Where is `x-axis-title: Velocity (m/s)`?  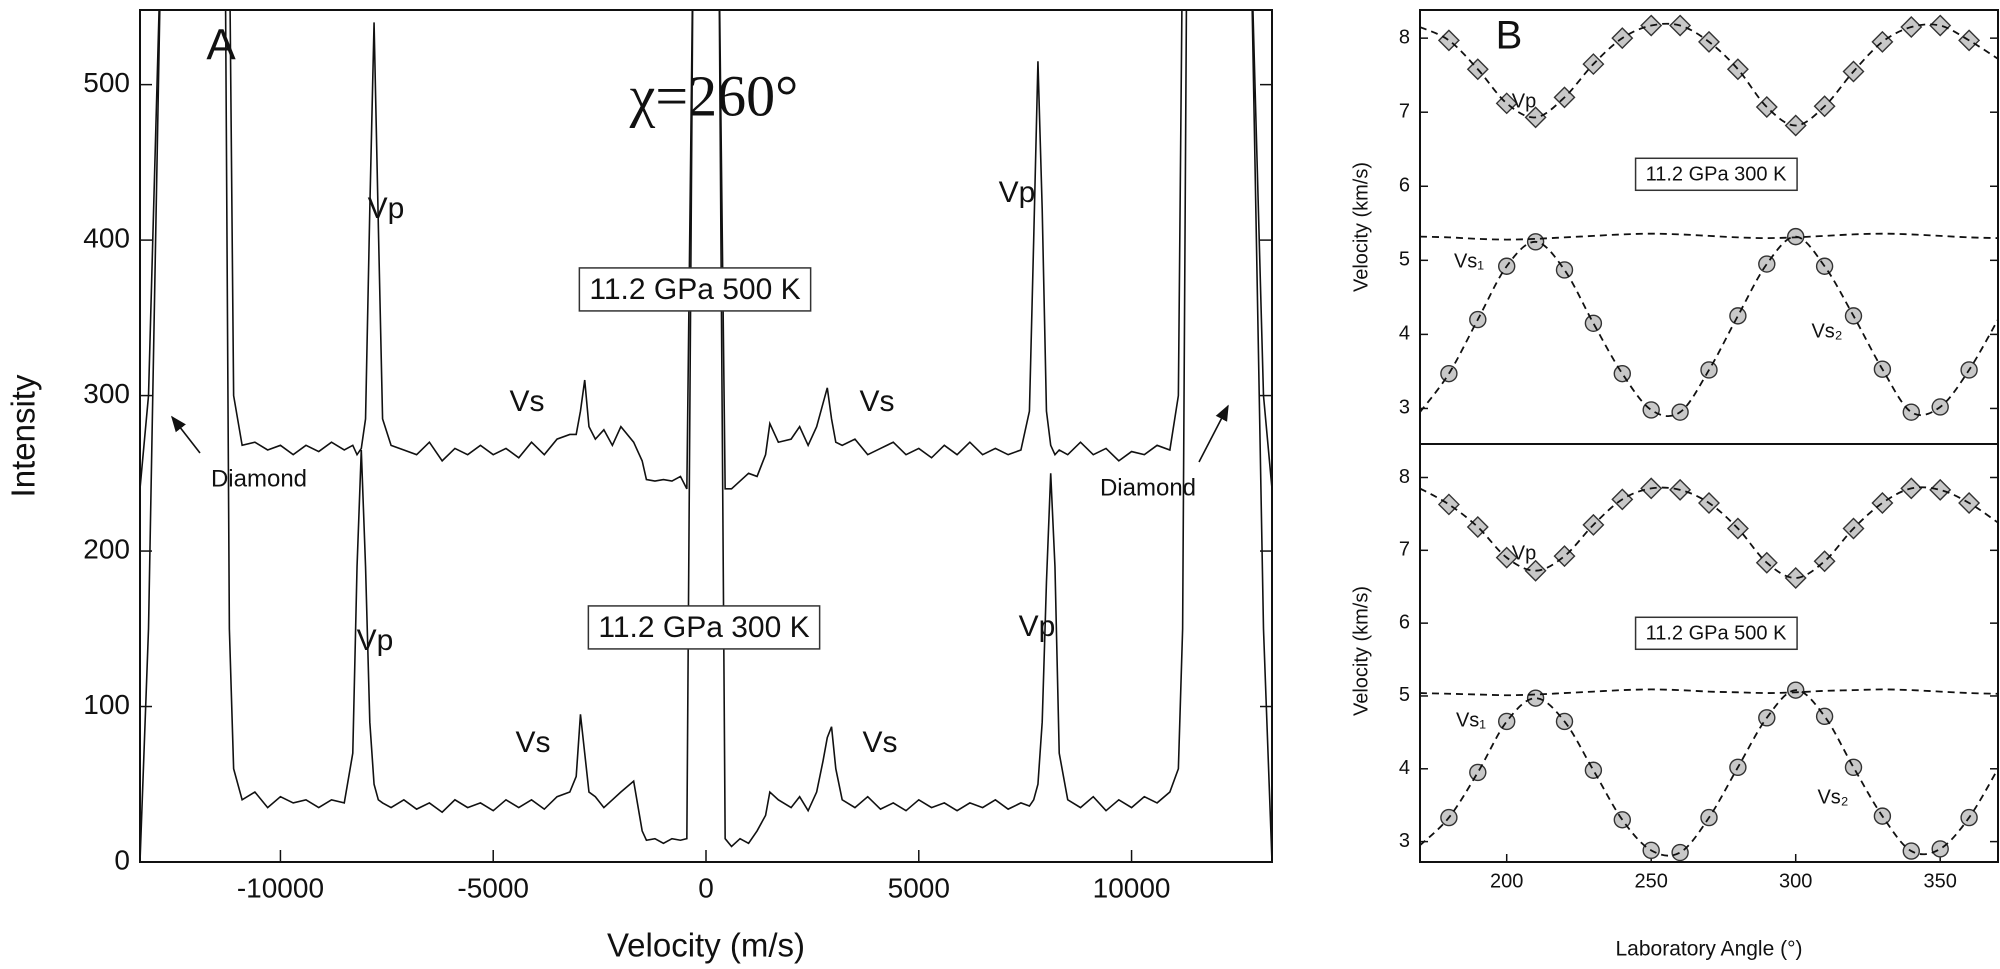 x-axis-title: Velocity (m/s) is located at coordinates (706, 945).